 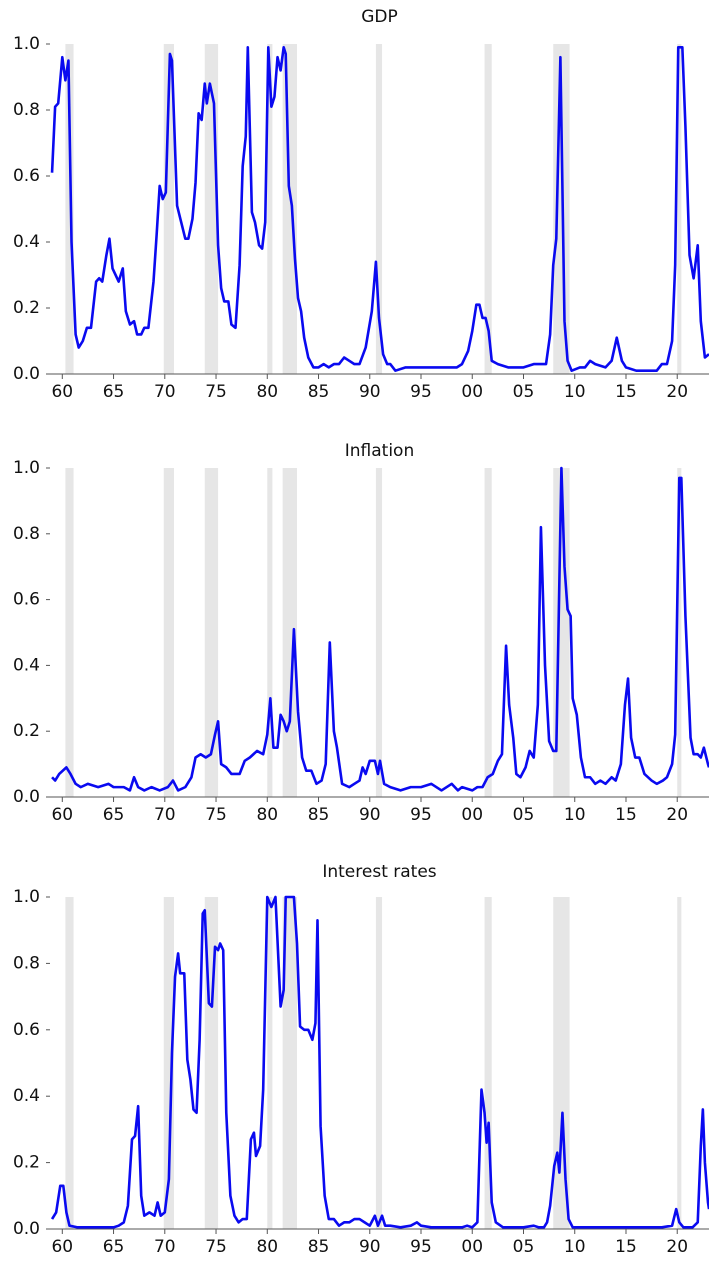 I want to click on chart-title: Inflation, so click(x=379, y=451).